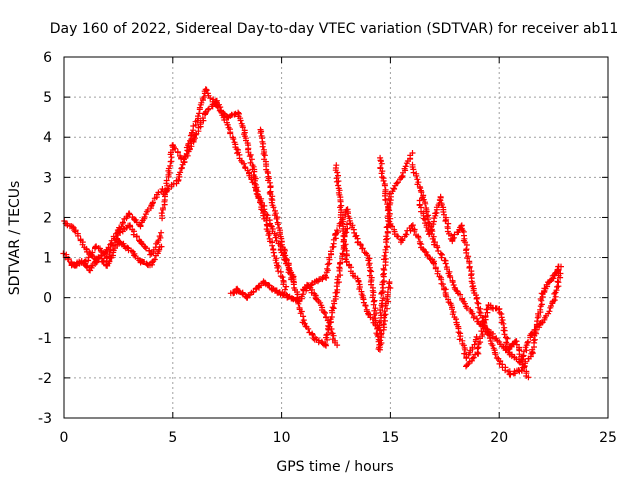  I want to click on y-tick-label: 5, so click(47, 98).